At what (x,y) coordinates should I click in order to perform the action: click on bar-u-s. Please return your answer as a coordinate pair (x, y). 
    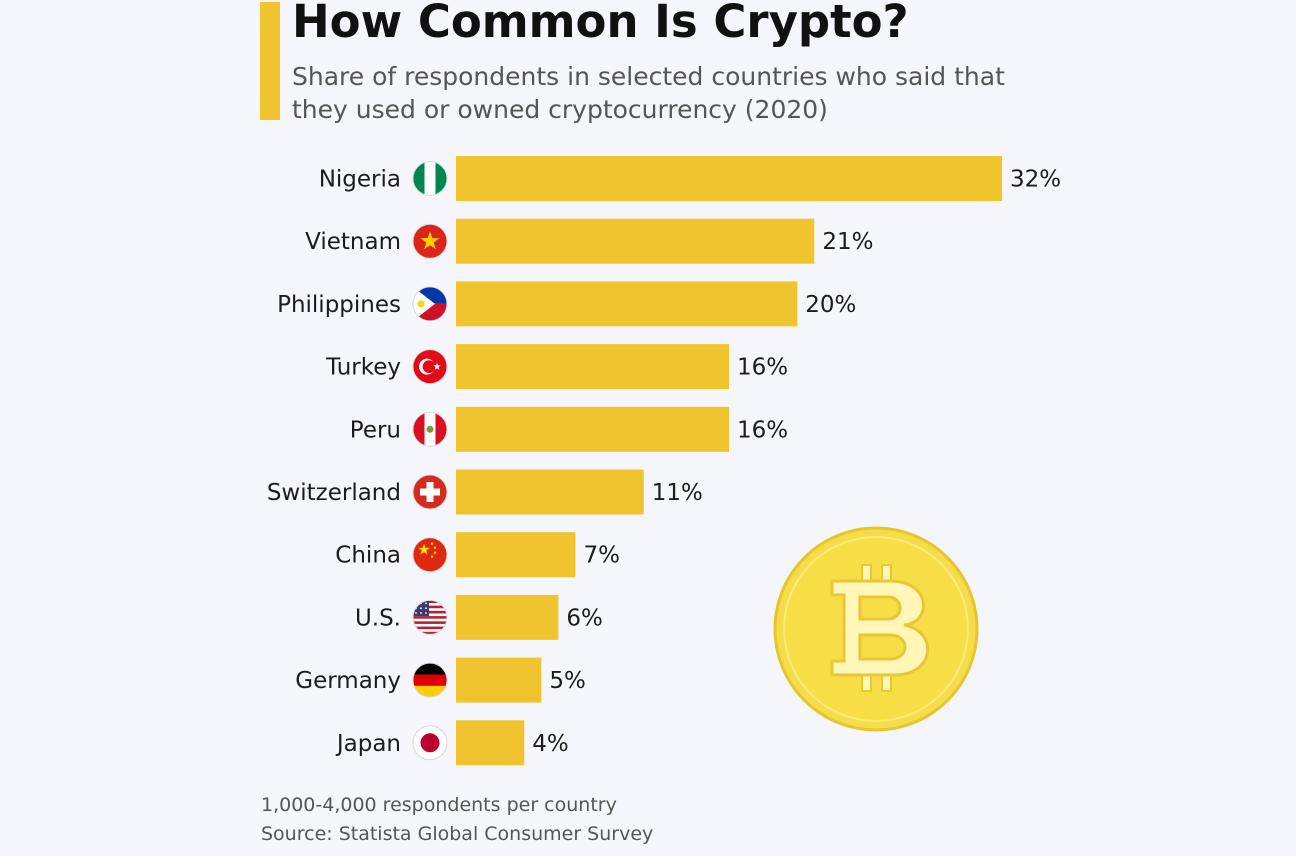
    Looking at the image, I should click on (507, 617).